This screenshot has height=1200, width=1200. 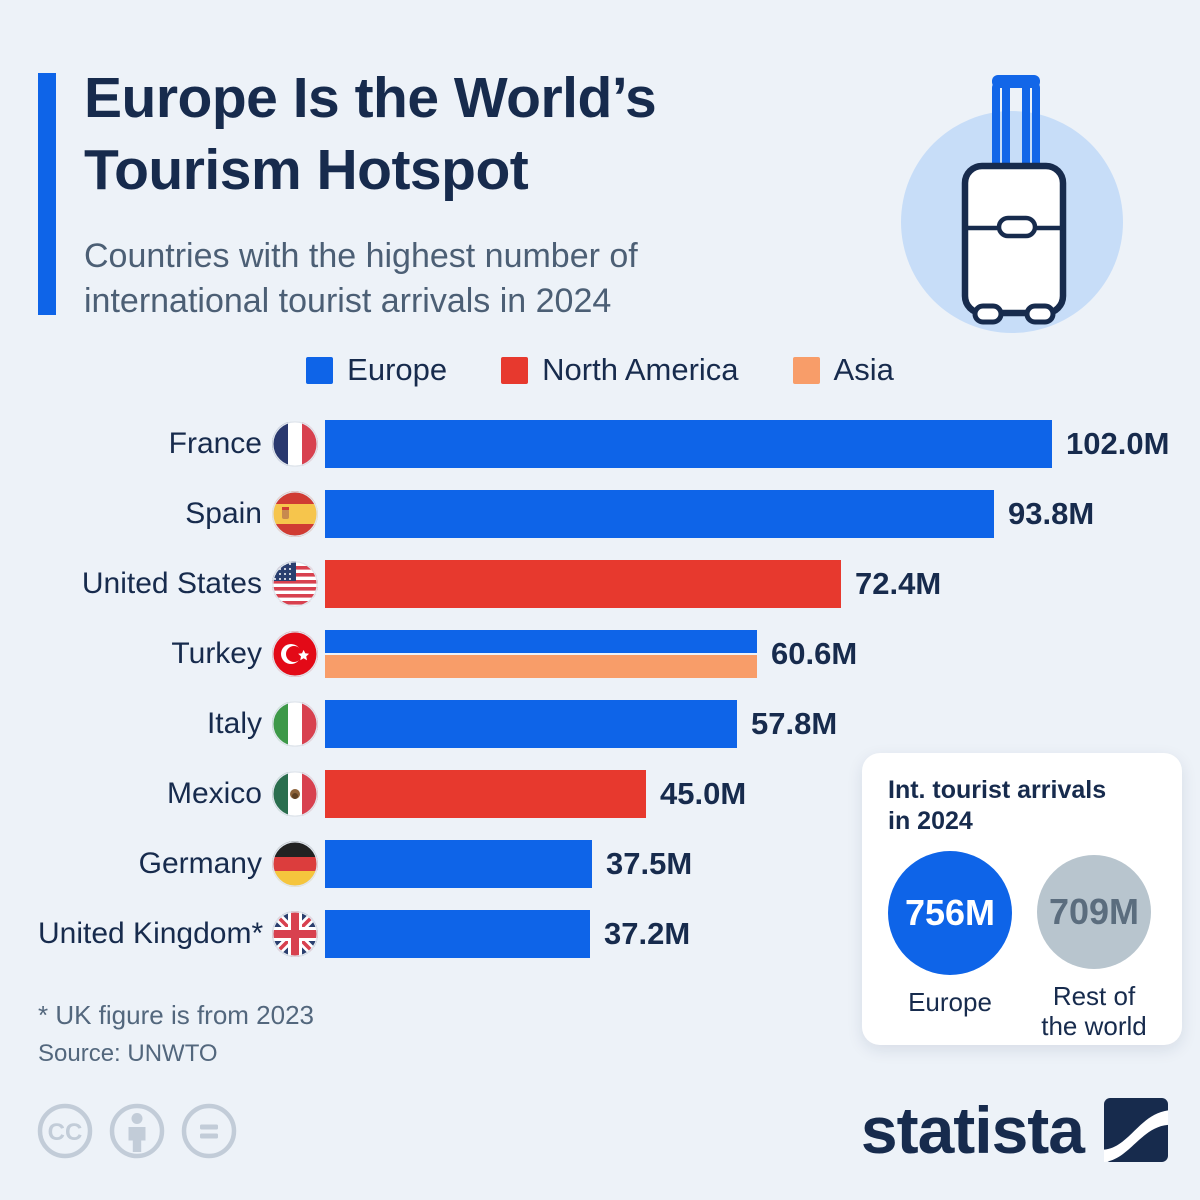 I want to click on page-subtitle-line1: Countries with the highest number of, so click(x=361, y=256).